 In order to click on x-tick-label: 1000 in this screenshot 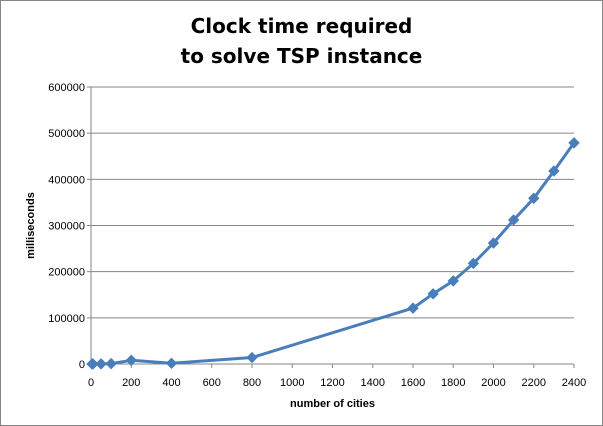, I will do `click(292, 383)`.